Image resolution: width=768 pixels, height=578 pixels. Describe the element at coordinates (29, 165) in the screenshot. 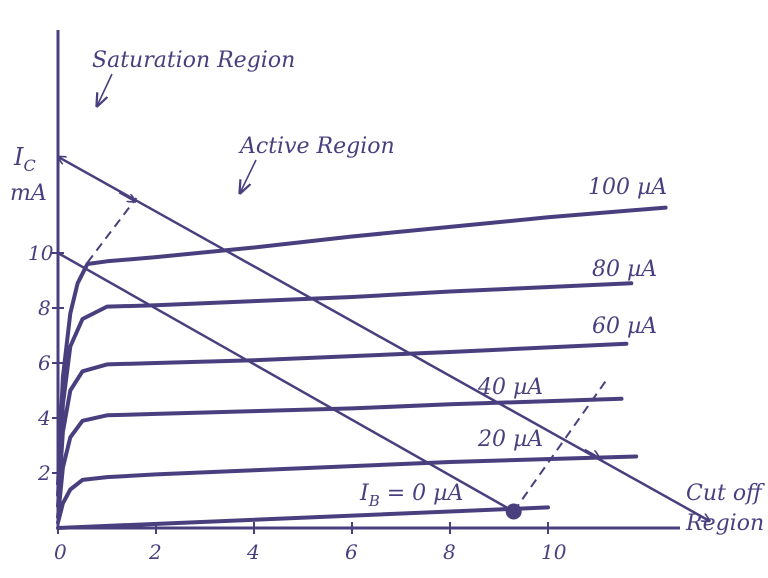

I see `y-axis-symbol-subscript: C` at that location.